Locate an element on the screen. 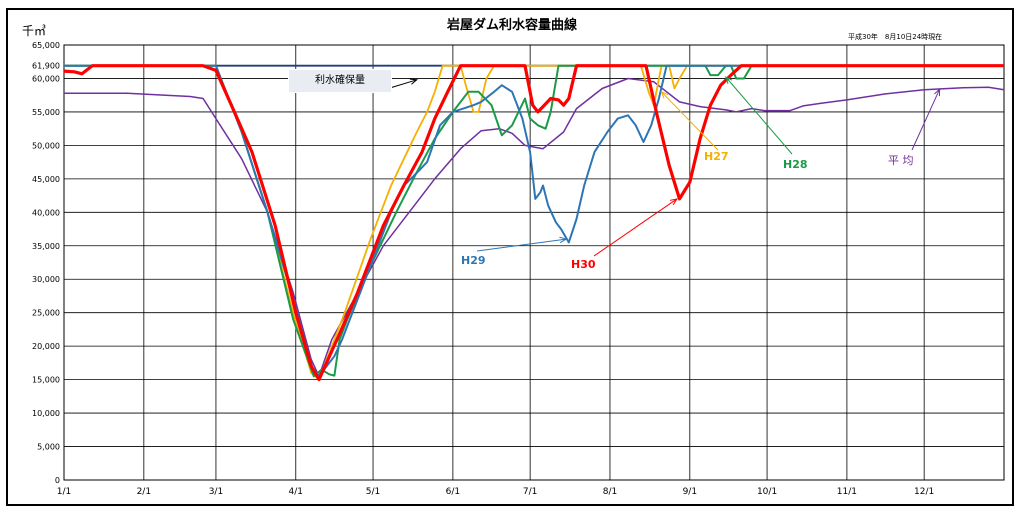  x-tick-label: 1/1 is located at coordinates (64, 492).